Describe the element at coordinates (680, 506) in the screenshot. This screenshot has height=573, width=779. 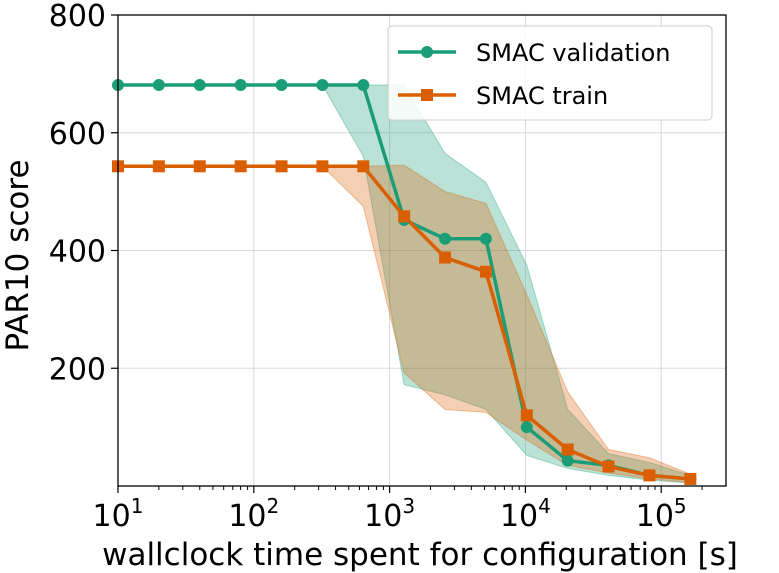
I see `x-tick-exponent: 5` at that location.